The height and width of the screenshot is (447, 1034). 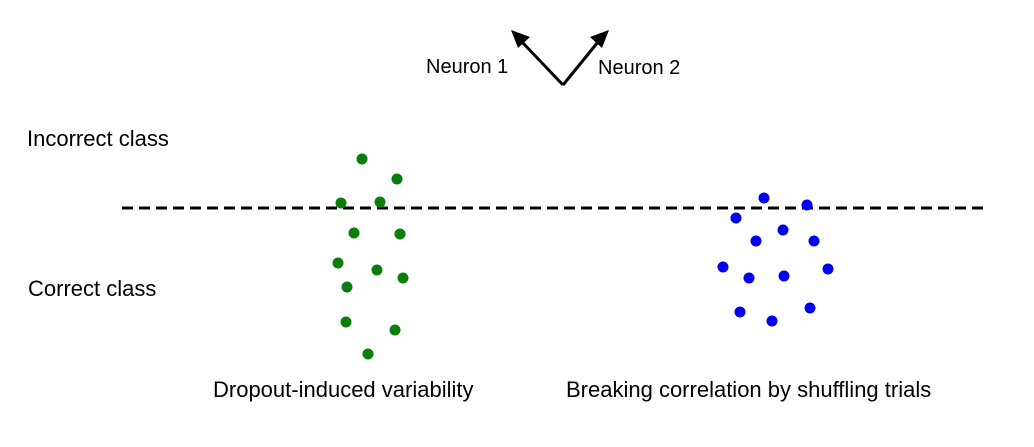 What do you see at coordinates (542, 63) in the screenshot?
I see `neuron1-axis-line` at bounding box center [542, 63].